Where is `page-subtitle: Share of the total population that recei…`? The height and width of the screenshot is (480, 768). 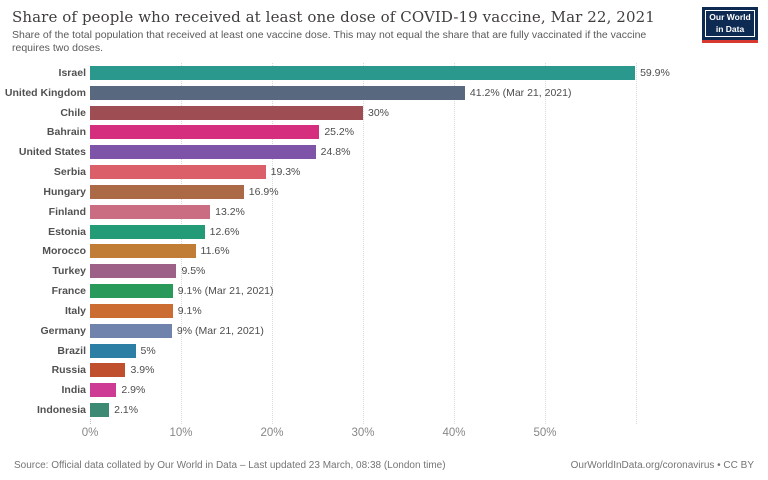 page-subtitle: Share of the total population that recei… is located at coordinates (329, 41).